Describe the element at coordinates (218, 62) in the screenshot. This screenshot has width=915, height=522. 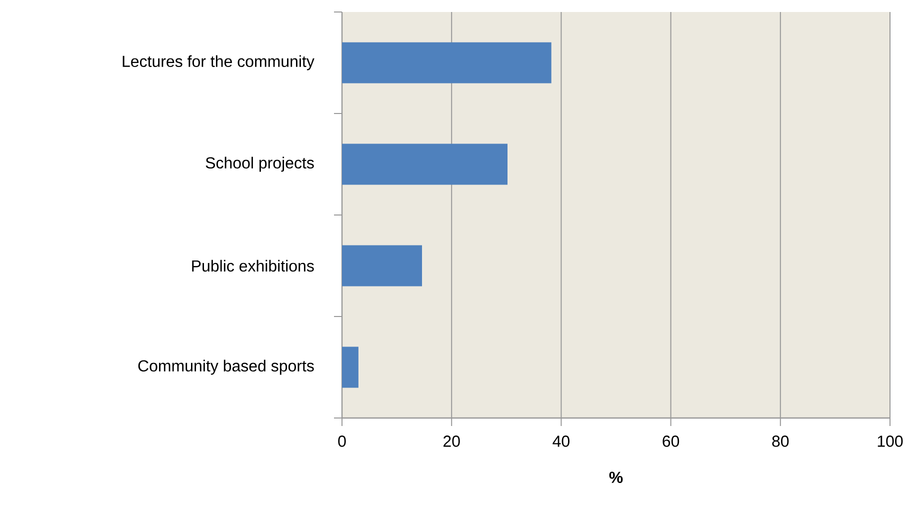
I see `y-tick-label: Lectures for the community` at that location.